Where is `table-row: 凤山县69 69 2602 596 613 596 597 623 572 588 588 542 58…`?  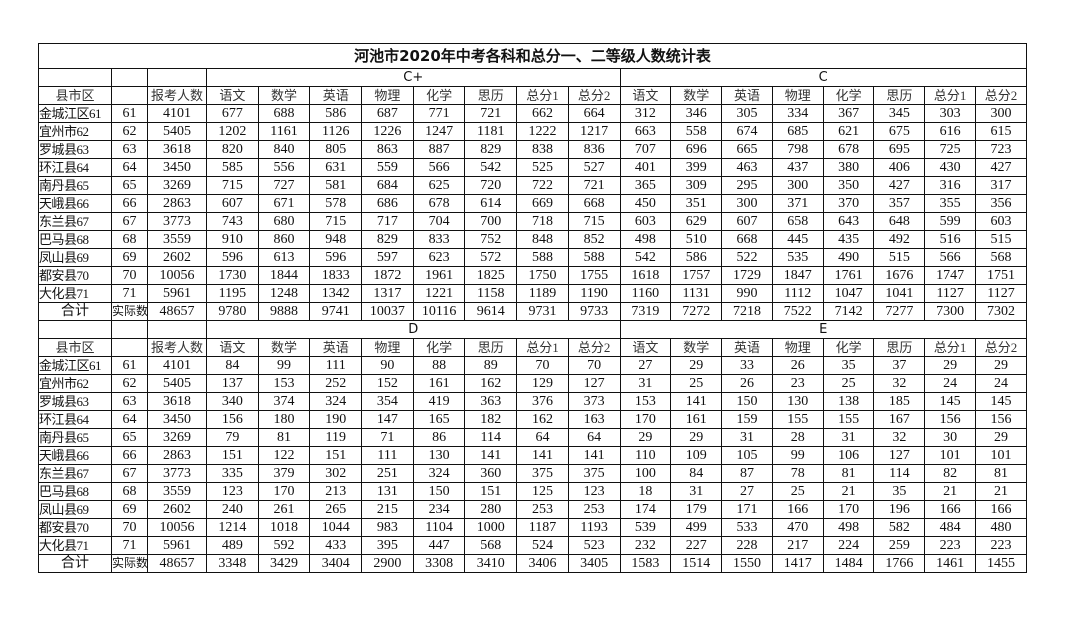 table-row: 凤山县69 69 2602 596 613 596 597 623 572 588 588 542 58… is located at coordinates (532, 257).